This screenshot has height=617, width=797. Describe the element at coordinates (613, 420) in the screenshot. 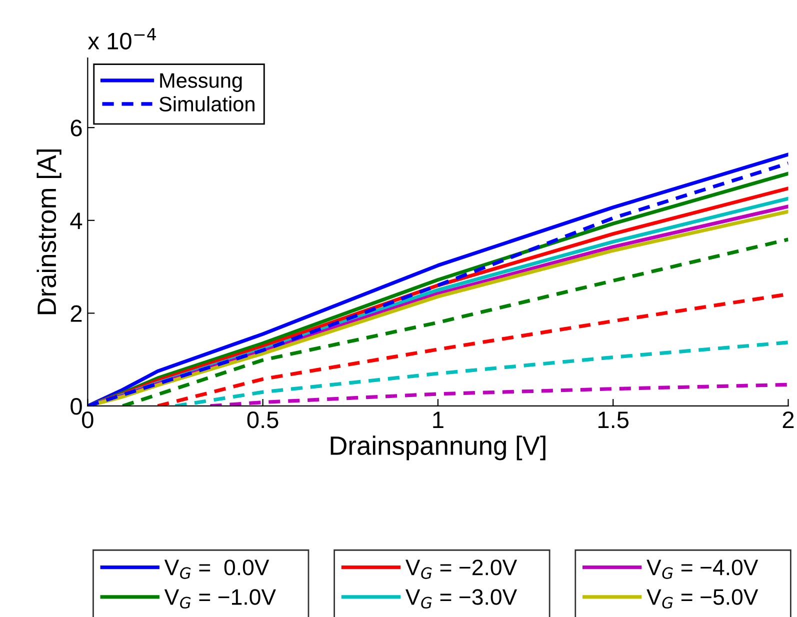

I see `x-tick-label: 1.5` at that location.